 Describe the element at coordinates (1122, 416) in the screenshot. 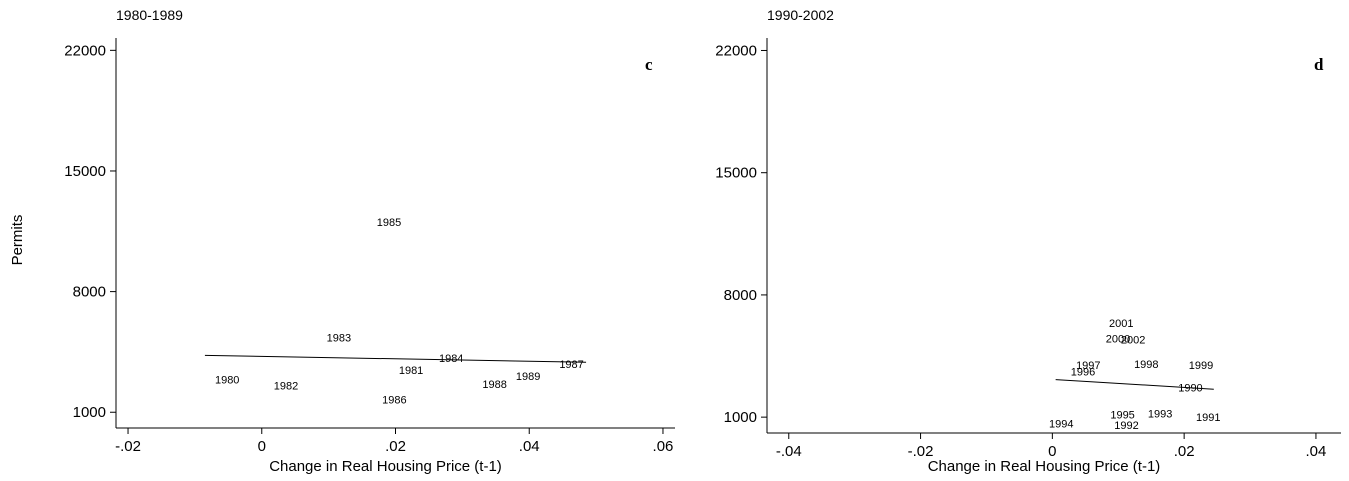

I see `point-label-1995: 1995` at that location.